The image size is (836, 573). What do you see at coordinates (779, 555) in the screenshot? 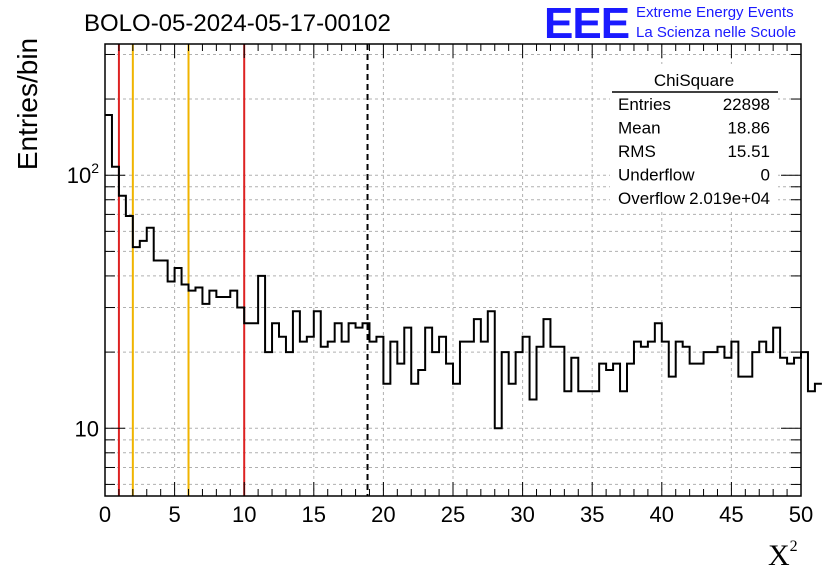
I see `x-axis-label-base: X` at bounding box center [779, 555].